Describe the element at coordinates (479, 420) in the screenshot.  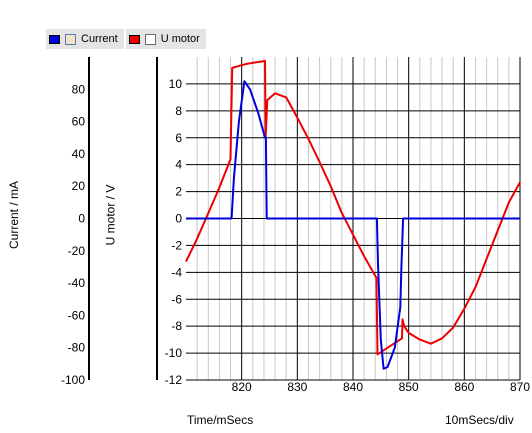
I see `time-per-division-label: 10mSecs/div` at that location.